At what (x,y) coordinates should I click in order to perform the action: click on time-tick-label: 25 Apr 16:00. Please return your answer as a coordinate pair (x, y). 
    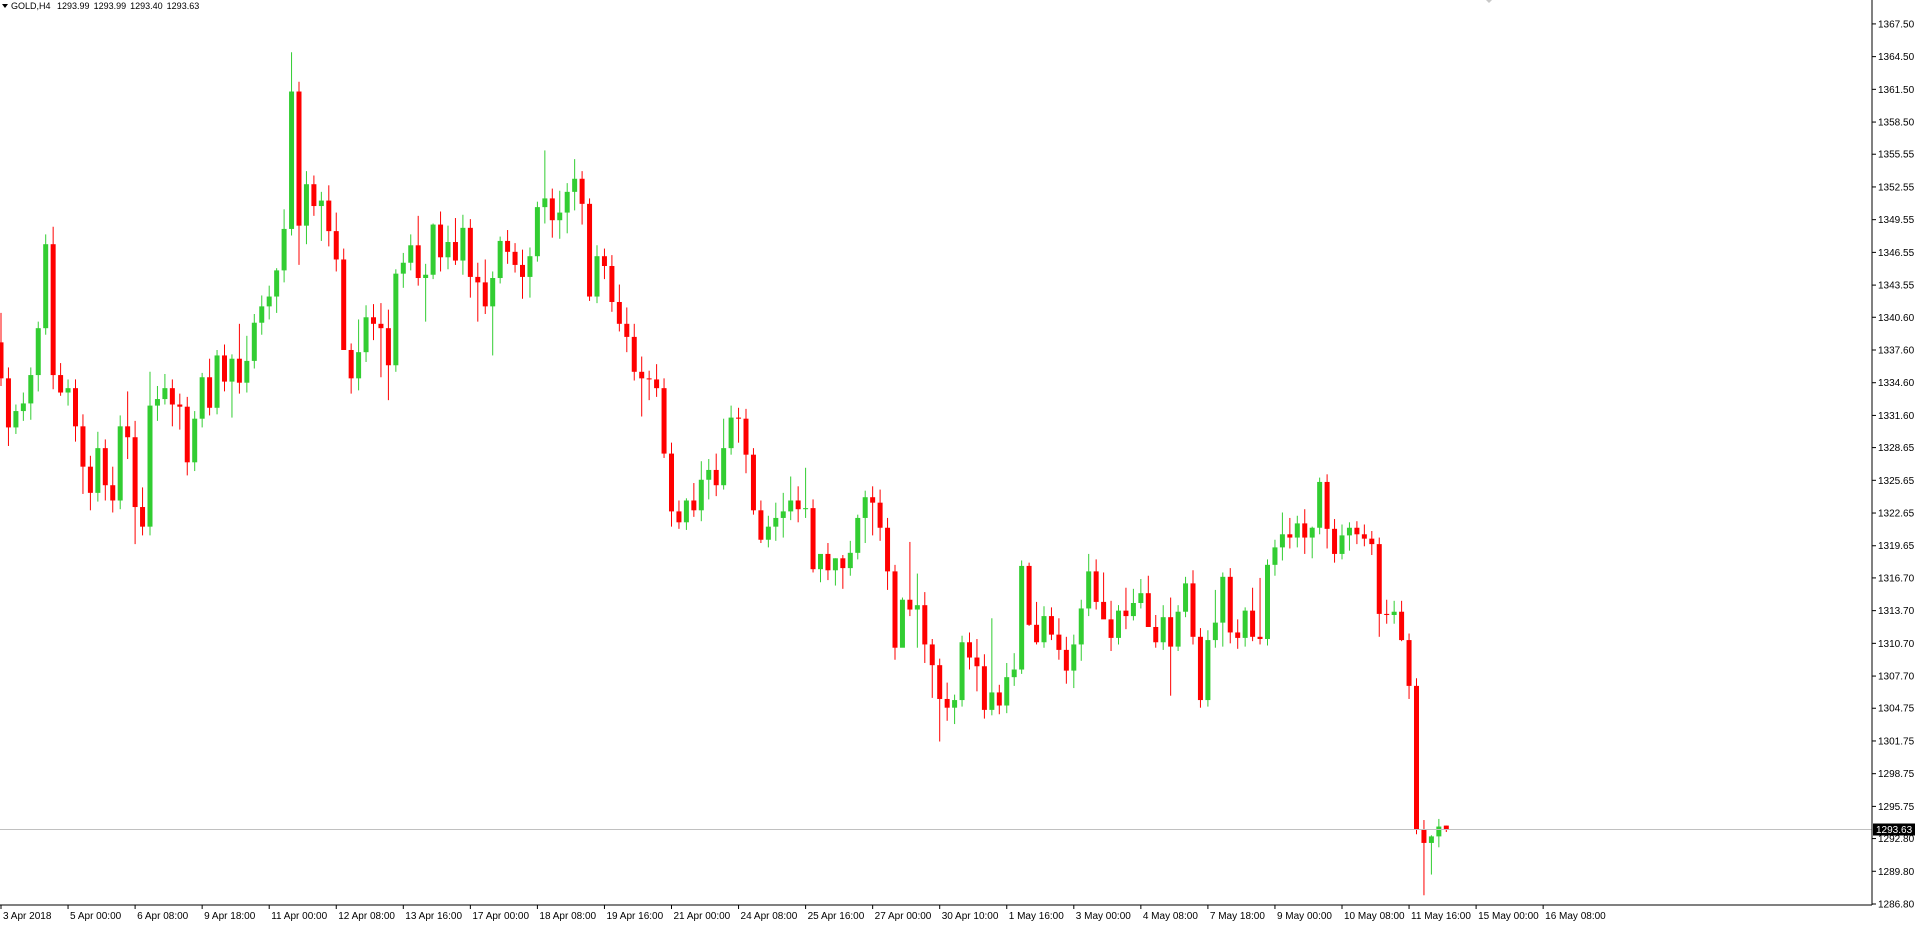
    Looking at the image, I should click on (836, 916).